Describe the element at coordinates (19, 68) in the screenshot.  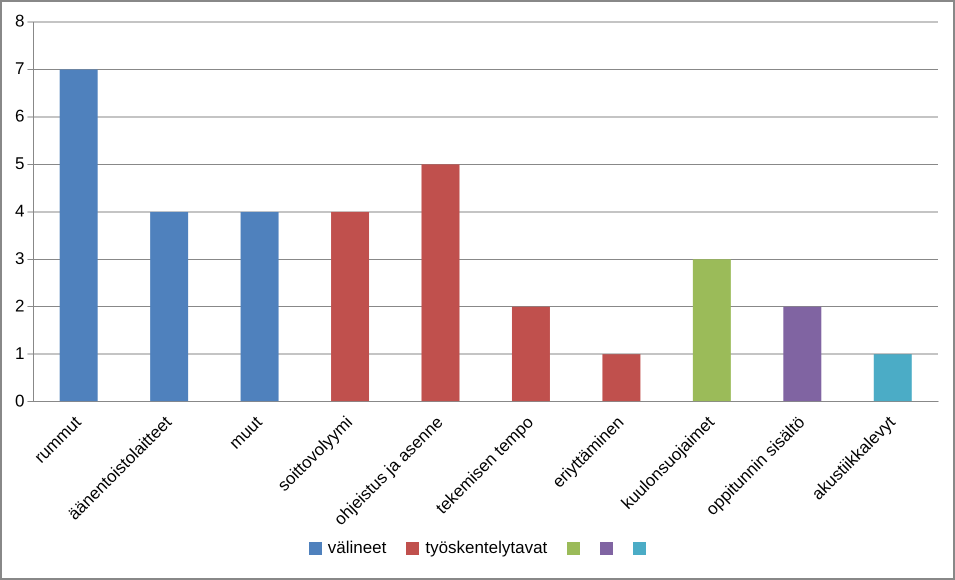
I see `y-tick-label: 7` at that location.